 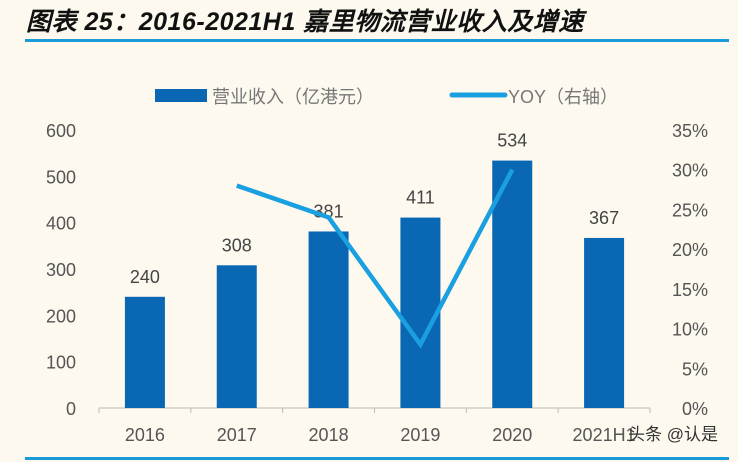 I want to click on y-tick-label: 100, so click(x=61, y=363).